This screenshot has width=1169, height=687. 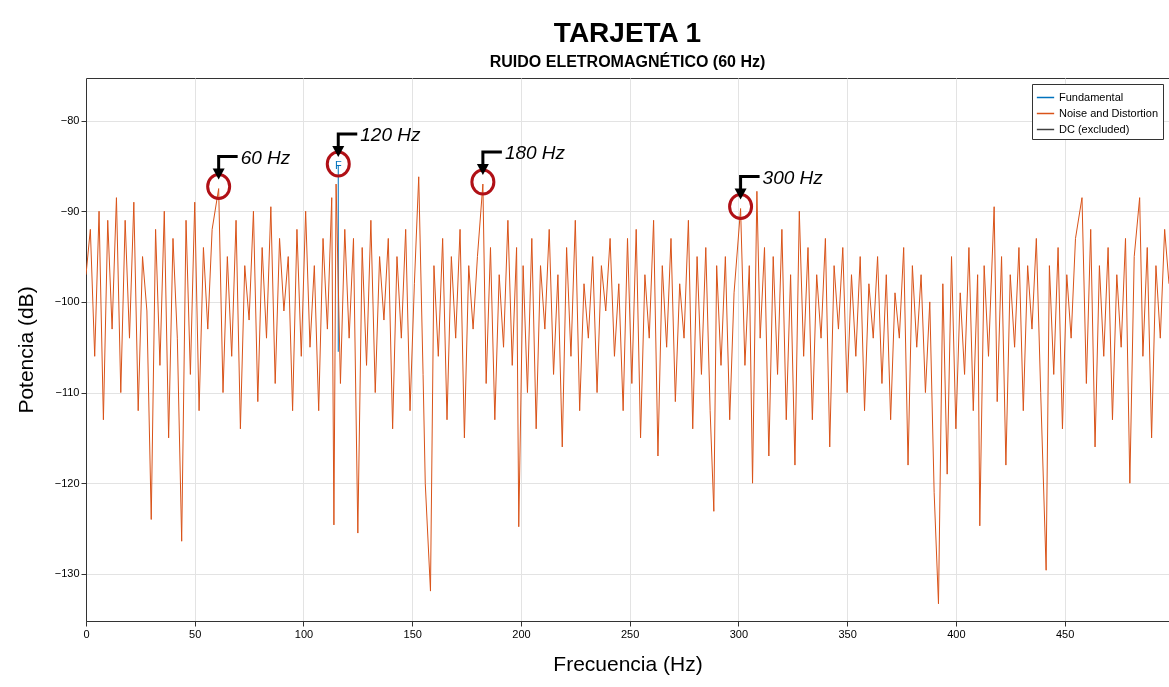 What do you see at coordinates (70, 120) in the screenshot?
I see `y-tick-label: −80` at bounding box center [70, 120].